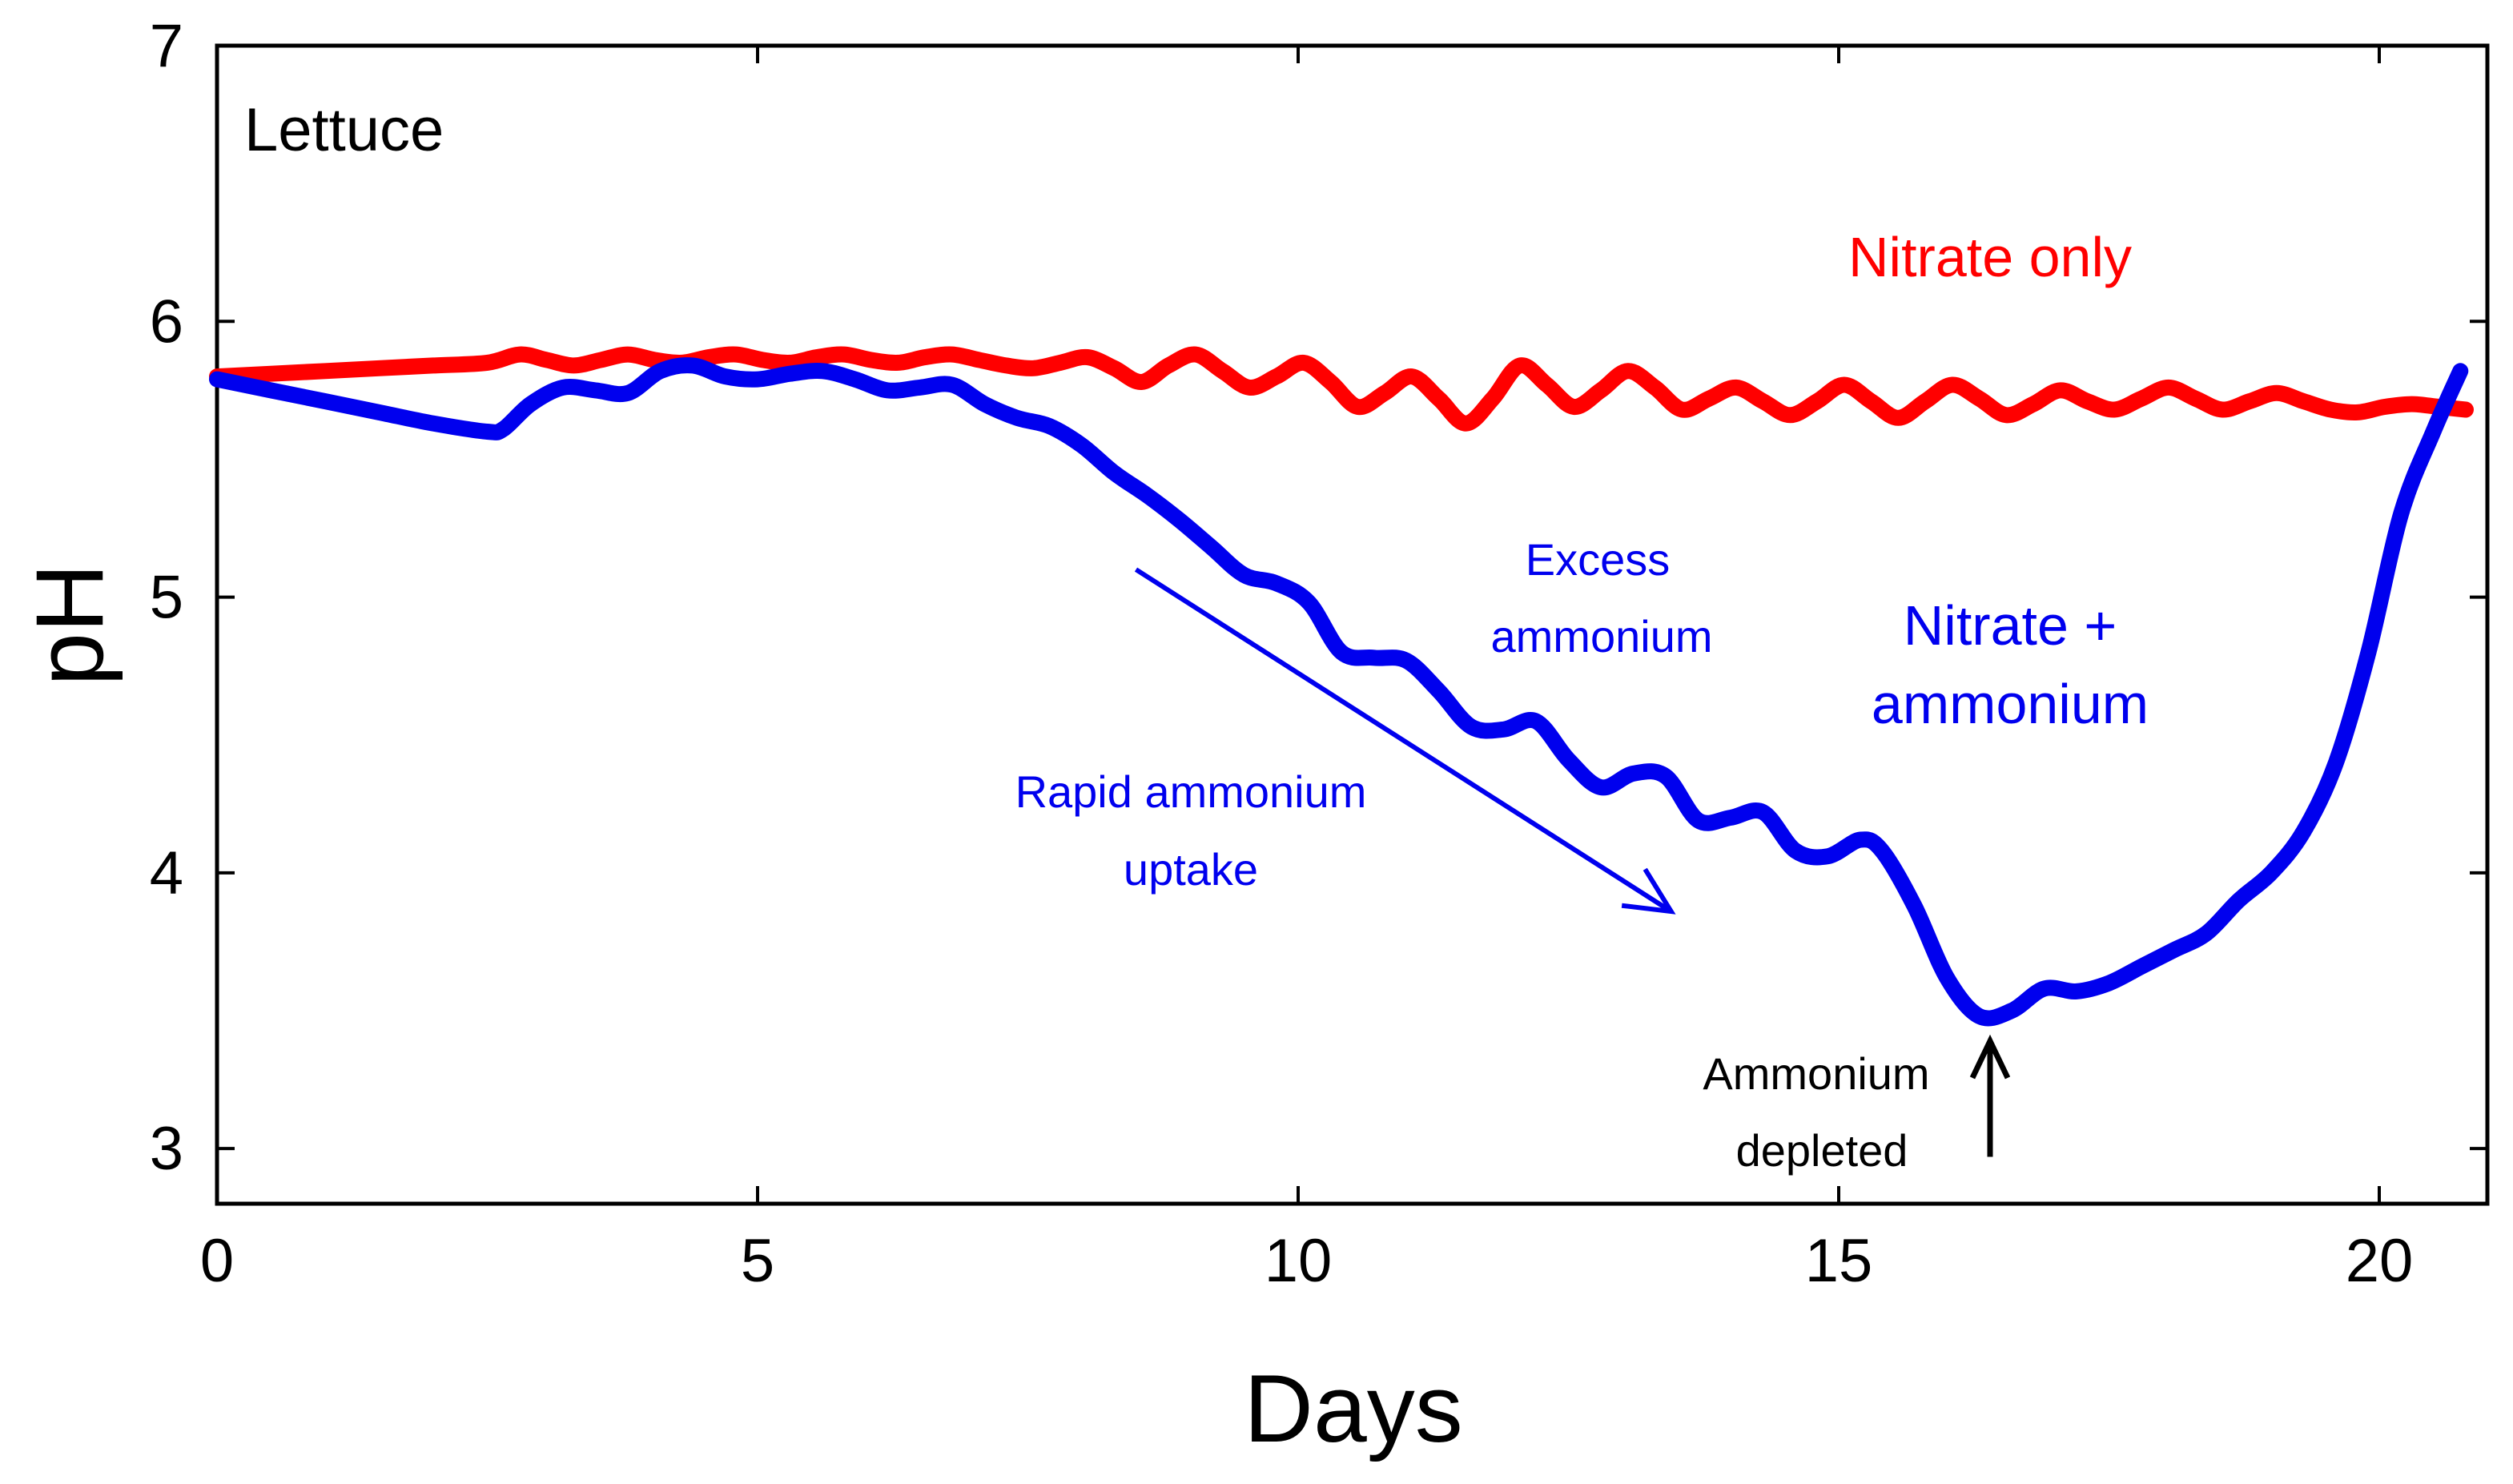 This screenshot has width=2513, height=1484. What do you see at coordinates (344, 130) in the screenshot?
I see `chart-title: Lettuce` at bounding box center [344, 130].